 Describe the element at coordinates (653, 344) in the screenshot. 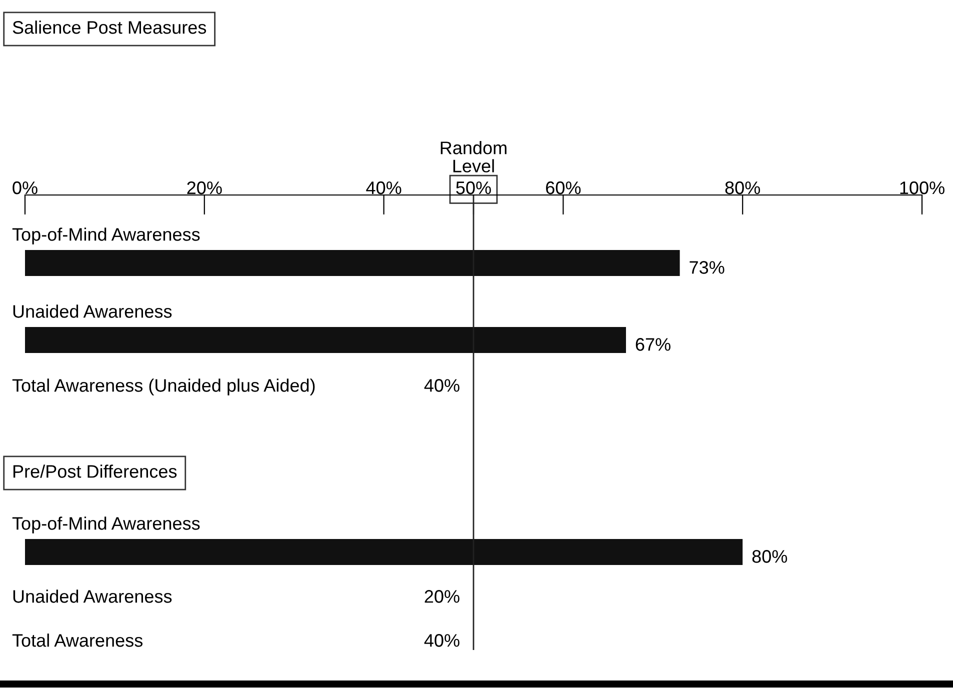

I see `data-label: 67%` at that location.